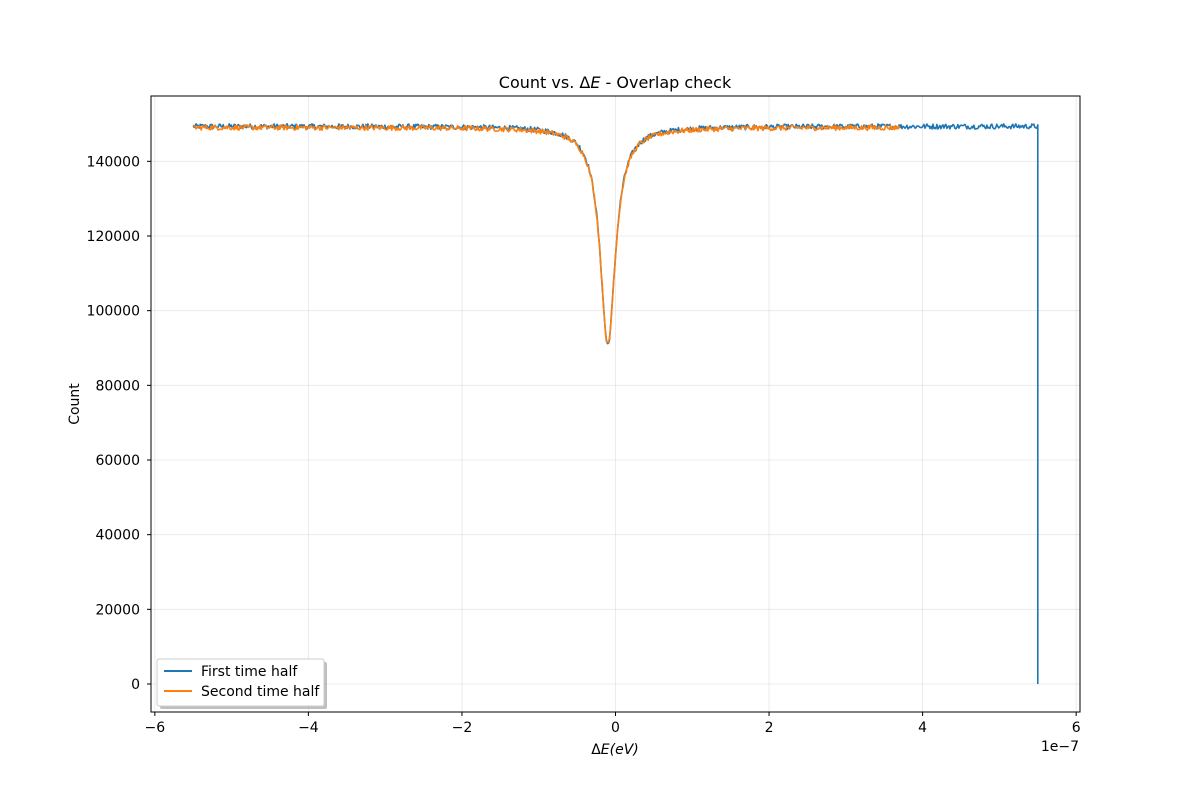 The height and width of the screenshot is (804, 1200). I want to click on x-axis-label: ΔE(eV), so click(615, 750).